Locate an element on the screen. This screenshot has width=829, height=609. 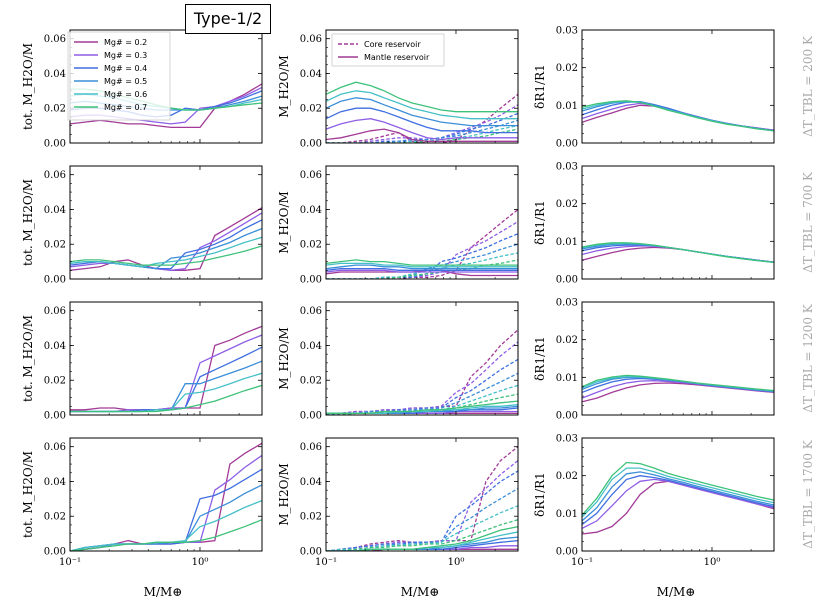
panel-r0-c1: 0.00 0.02 0.04 0.06 M_H2O/M is located at coordinates (398, 89).